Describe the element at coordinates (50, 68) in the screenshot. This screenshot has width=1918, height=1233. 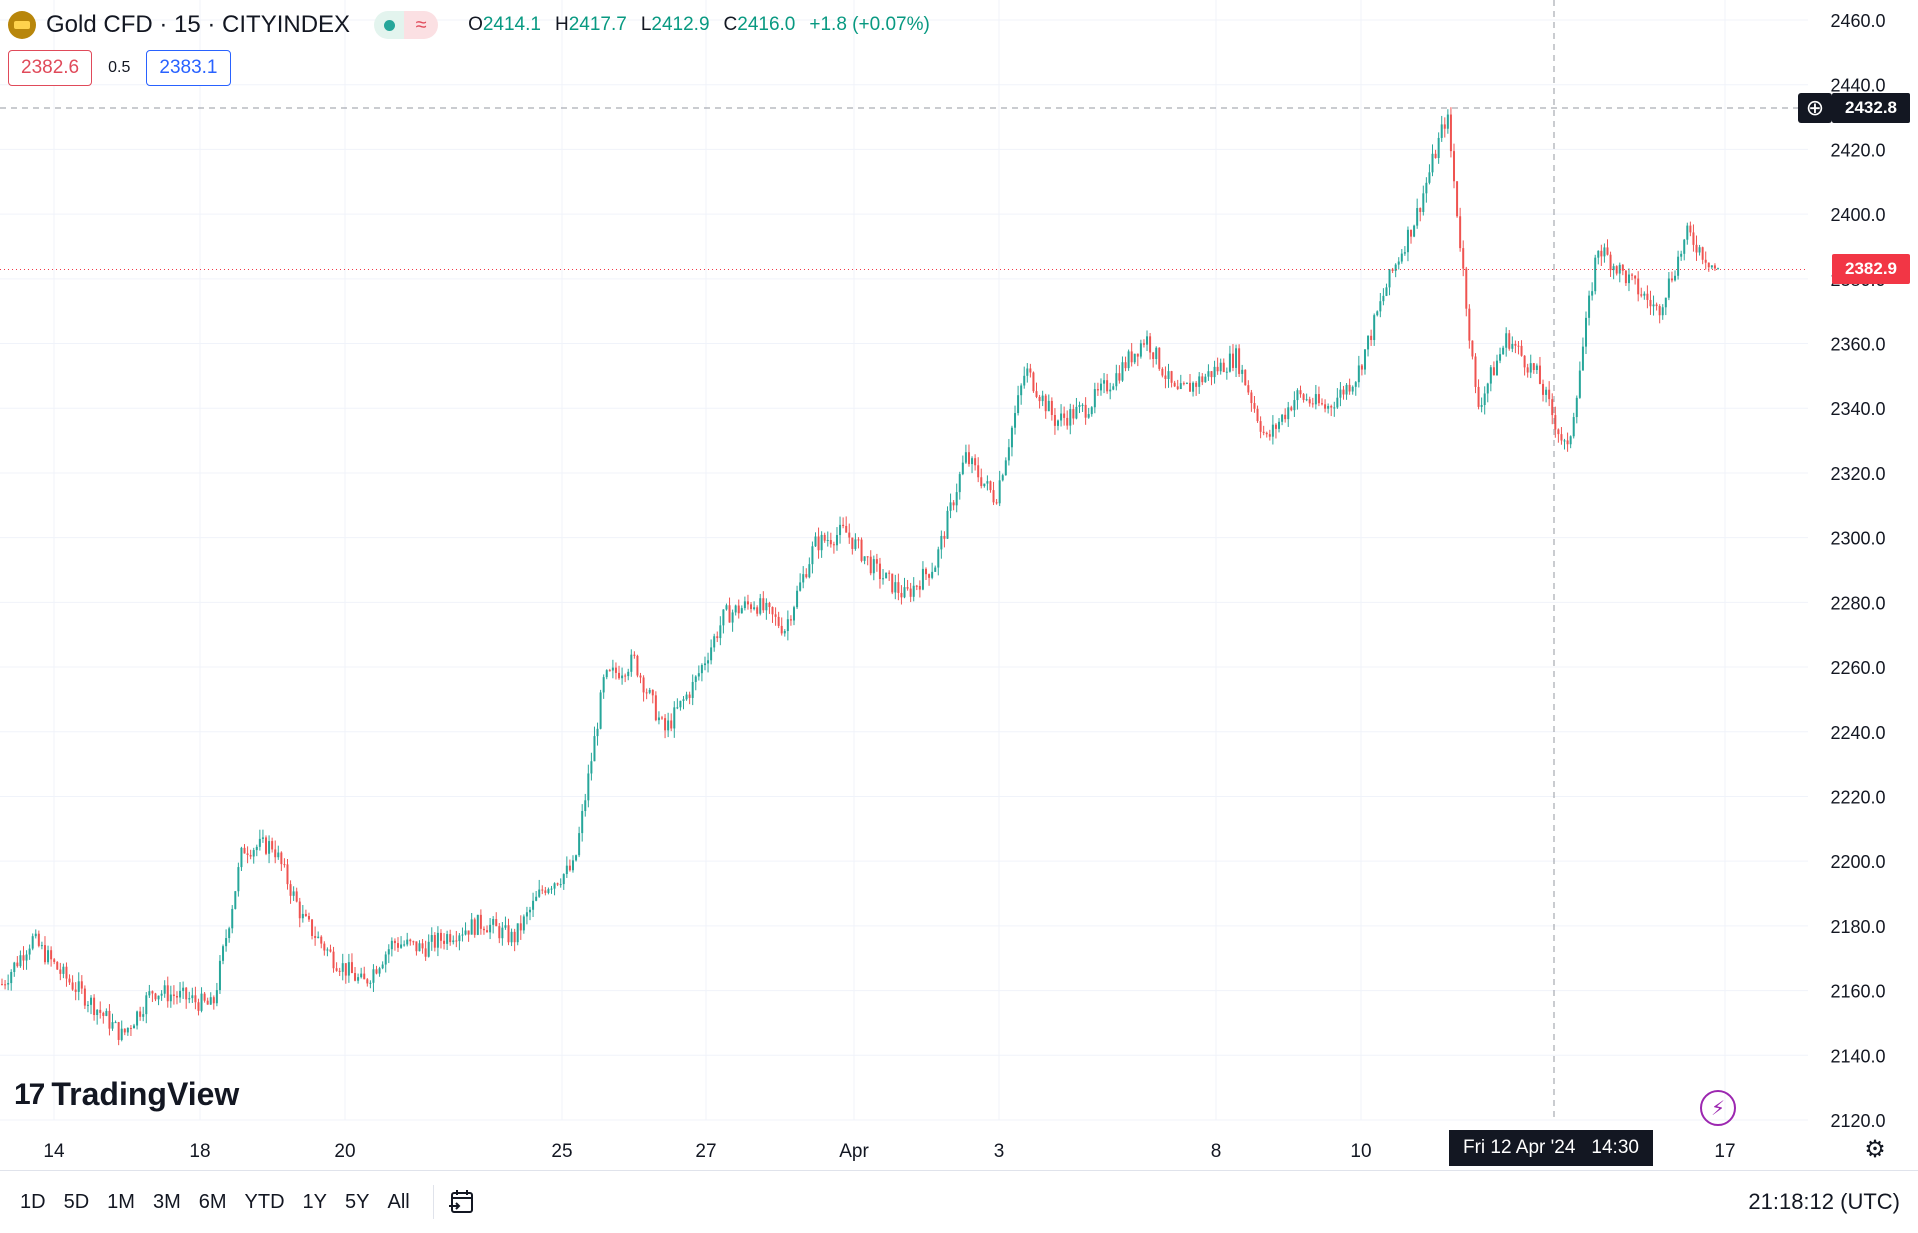
I see `sell-button: 2382.6` at that location.